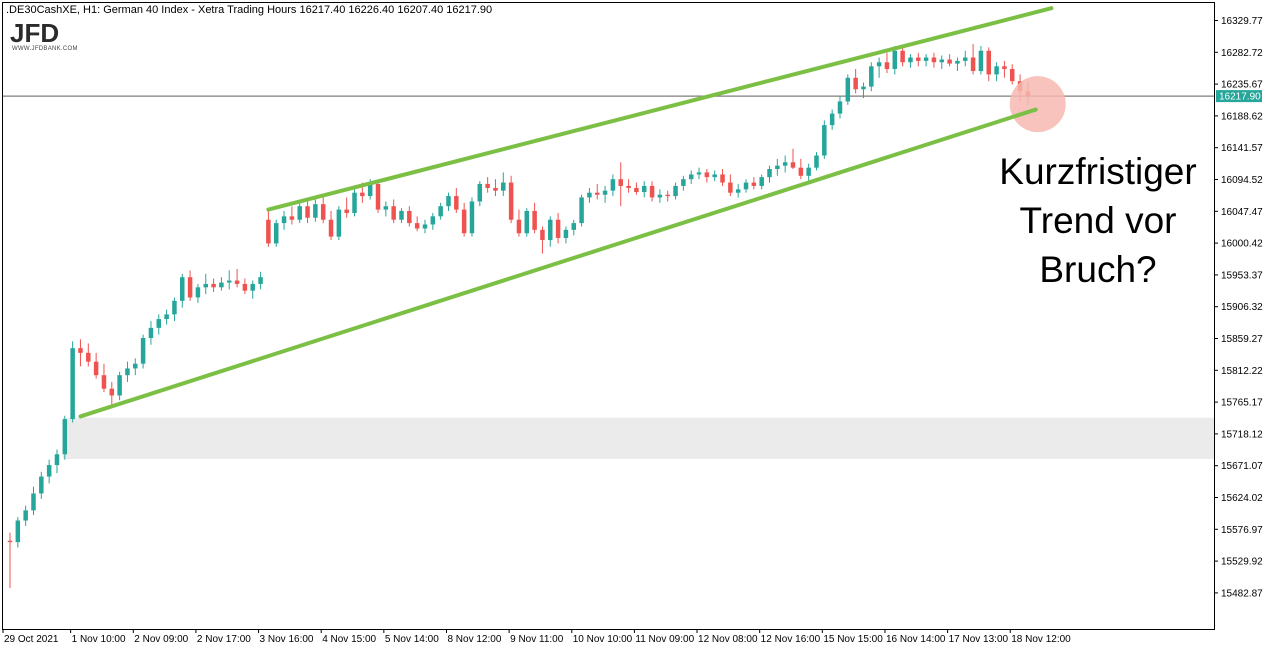  What do you see at coordinates (1242, 434) in the screenshot?
I see `y-tick-label: 15718.12` at bounding box center [1242, 434].